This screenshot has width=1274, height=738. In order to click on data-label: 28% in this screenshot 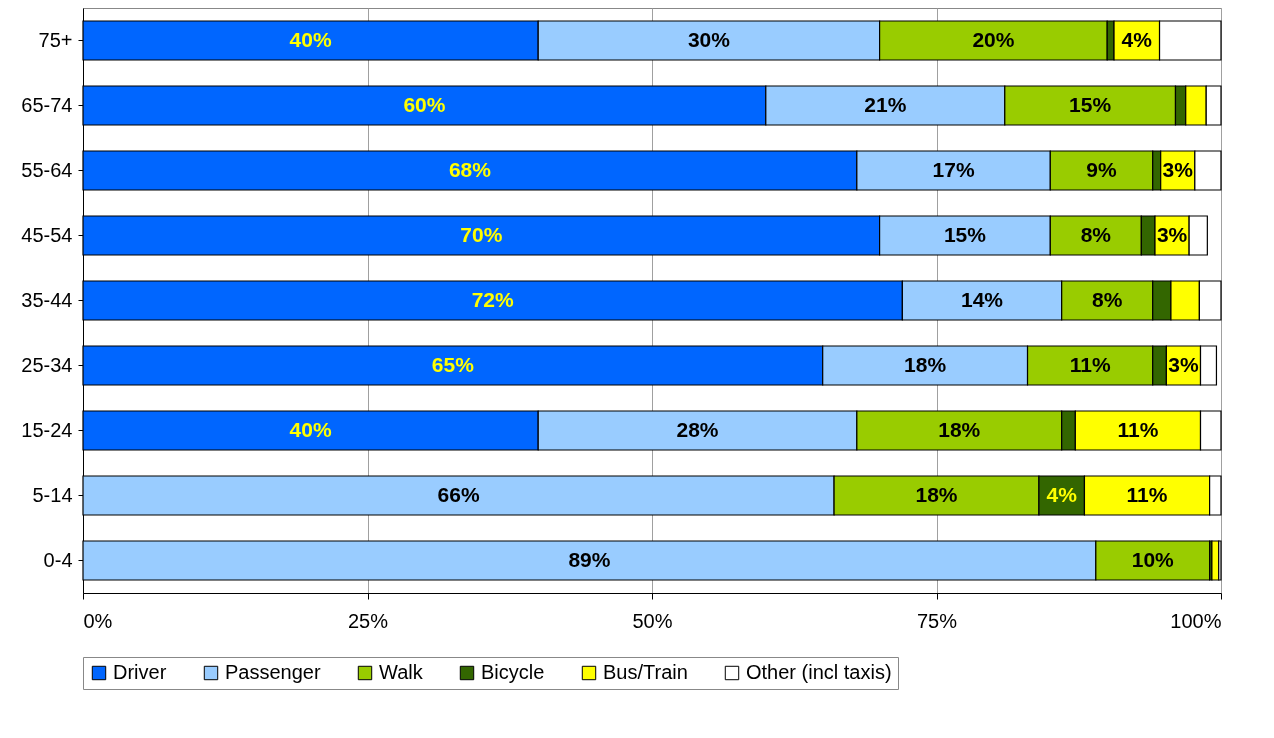, I will do `click(697, 429)`.